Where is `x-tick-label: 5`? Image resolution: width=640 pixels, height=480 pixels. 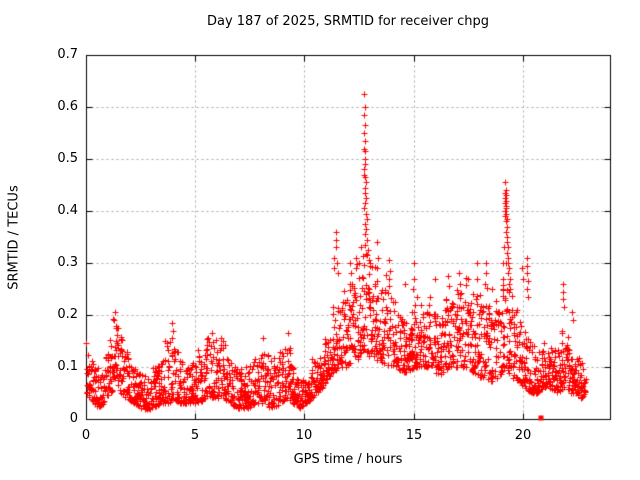 x-tick-label: 5 is located at coordinates (195, 435).